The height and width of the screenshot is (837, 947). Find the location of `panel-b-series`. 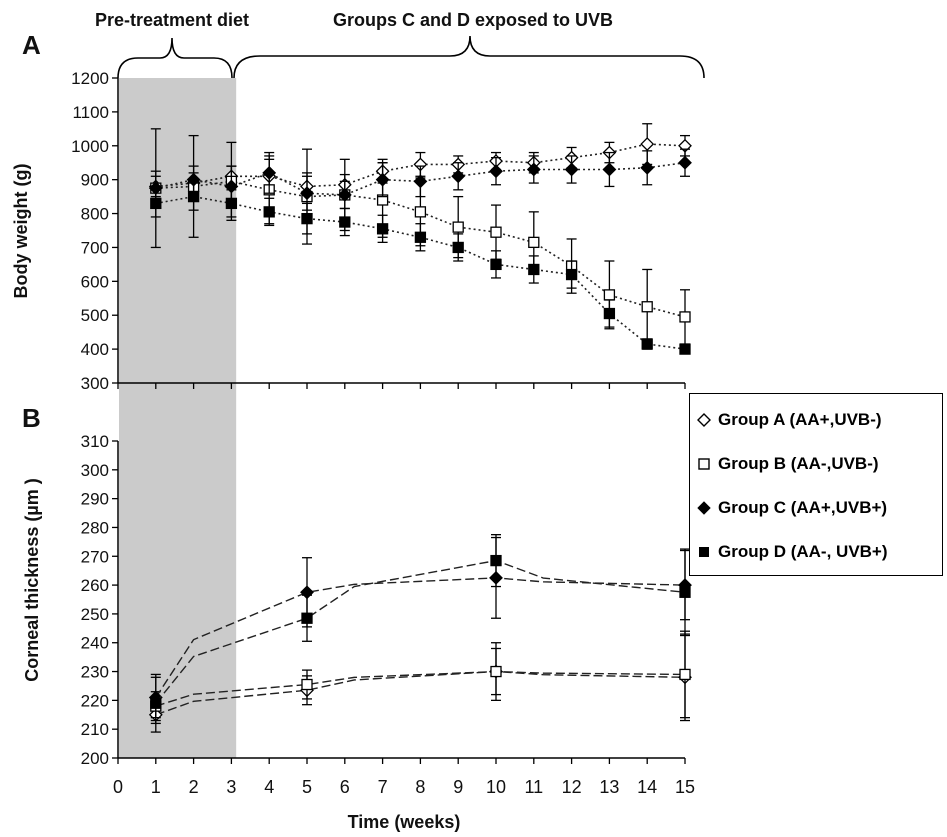

panel-b-series is located at coordinates (420, 633).